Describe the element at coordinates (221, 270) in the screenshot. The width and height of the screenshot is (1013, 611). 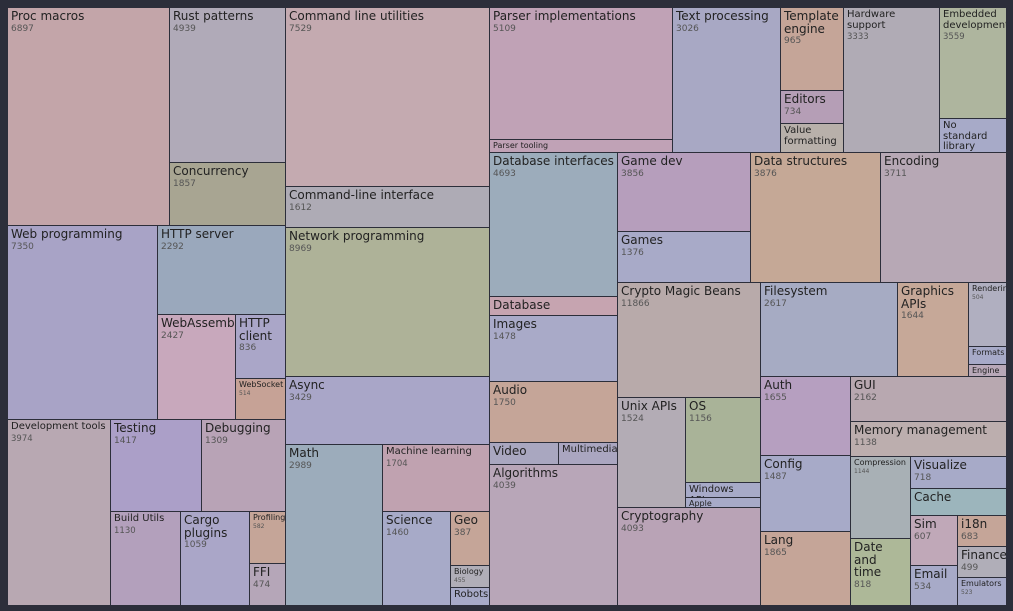
I see `tile: HTTP server 2292` at that location.